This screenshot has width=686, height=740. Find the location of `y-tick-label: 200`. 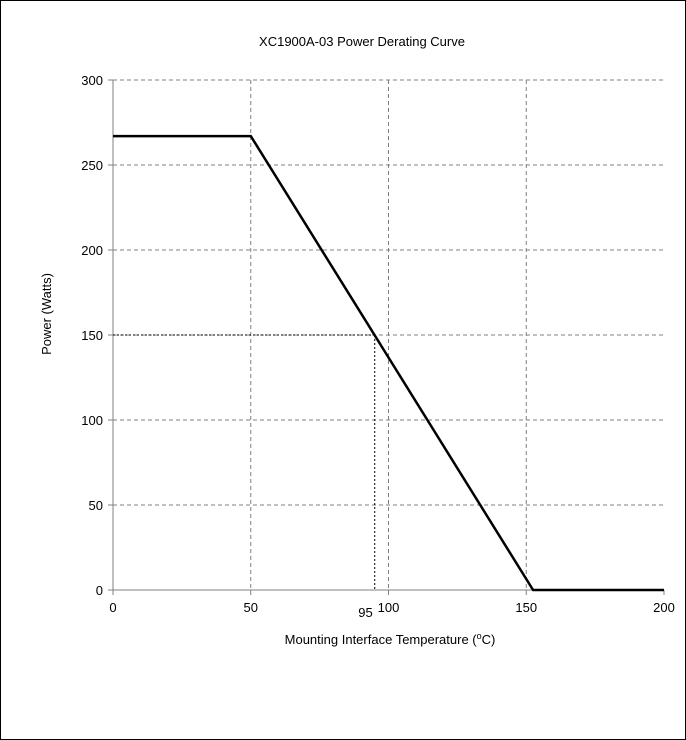

y-tick-label: 200 is located at coordinates (92, 250).